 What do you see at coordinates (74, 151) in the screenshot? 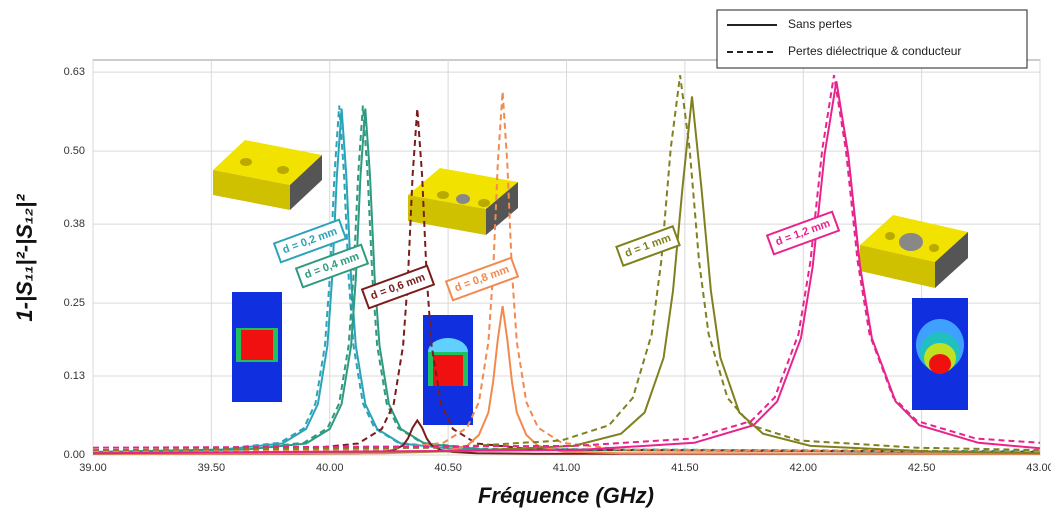
I see `y-tick-label: 0.50` at bounding box center [74, 151].